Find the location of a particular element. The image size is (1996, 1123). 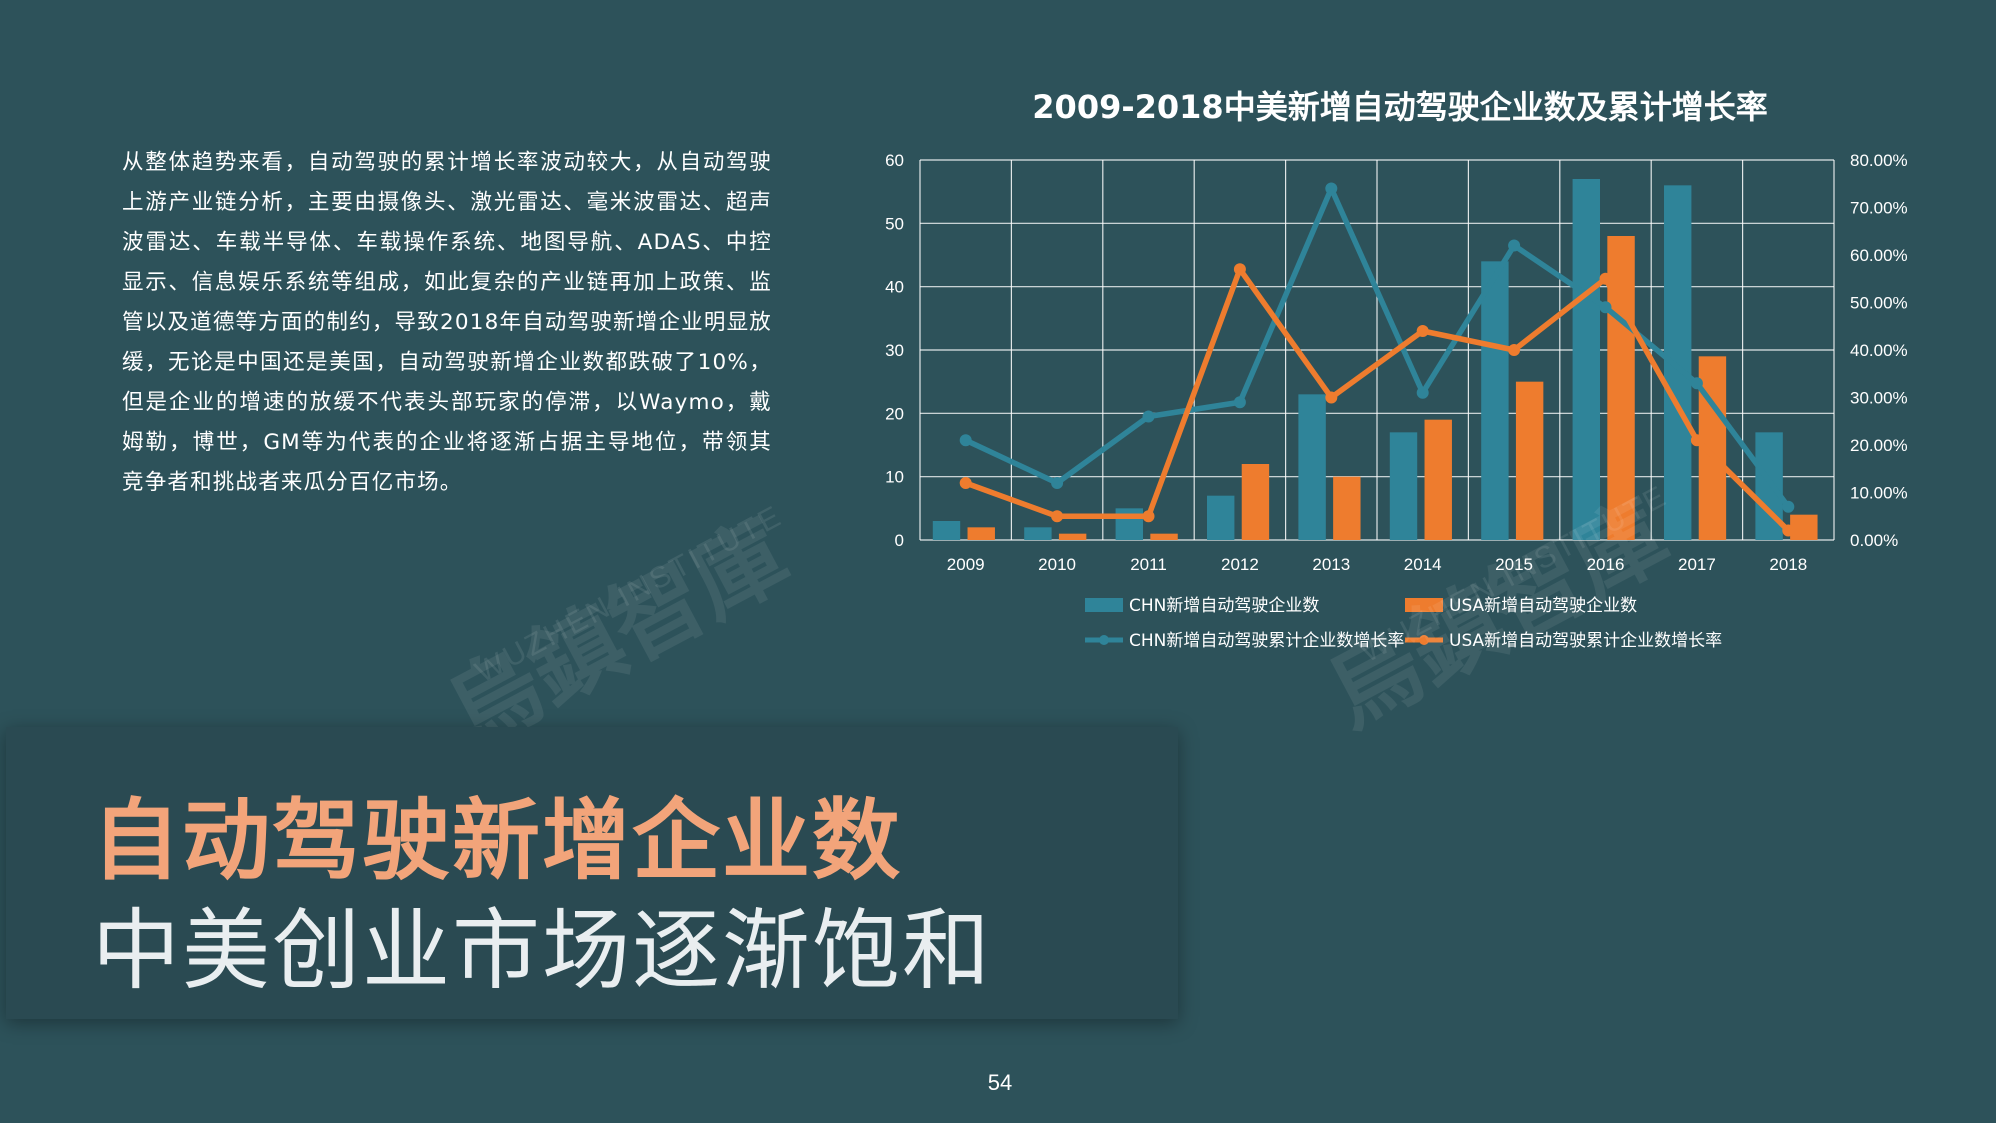

y-left-tick-label: 0 is located at coordinates (899, 540).